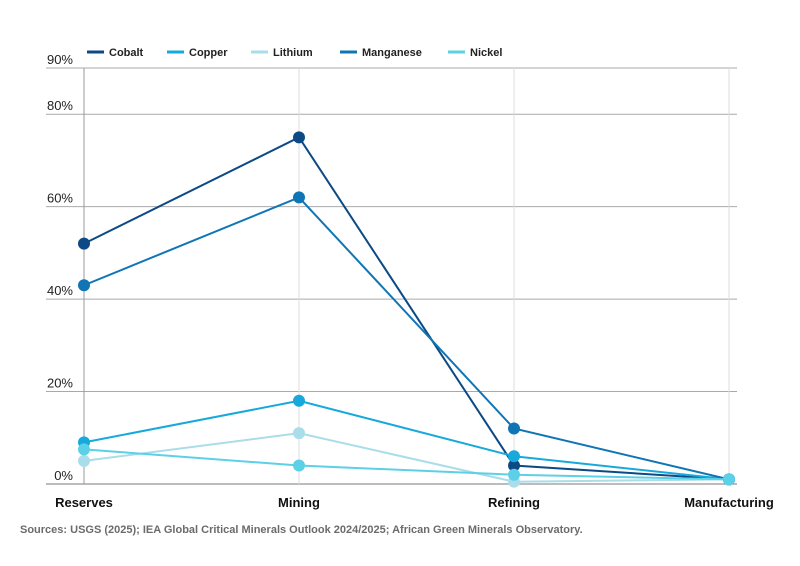 The width and height of the screenshot is (800, 566). I want to click on y-tick-label: 80%, so click(60, 105).